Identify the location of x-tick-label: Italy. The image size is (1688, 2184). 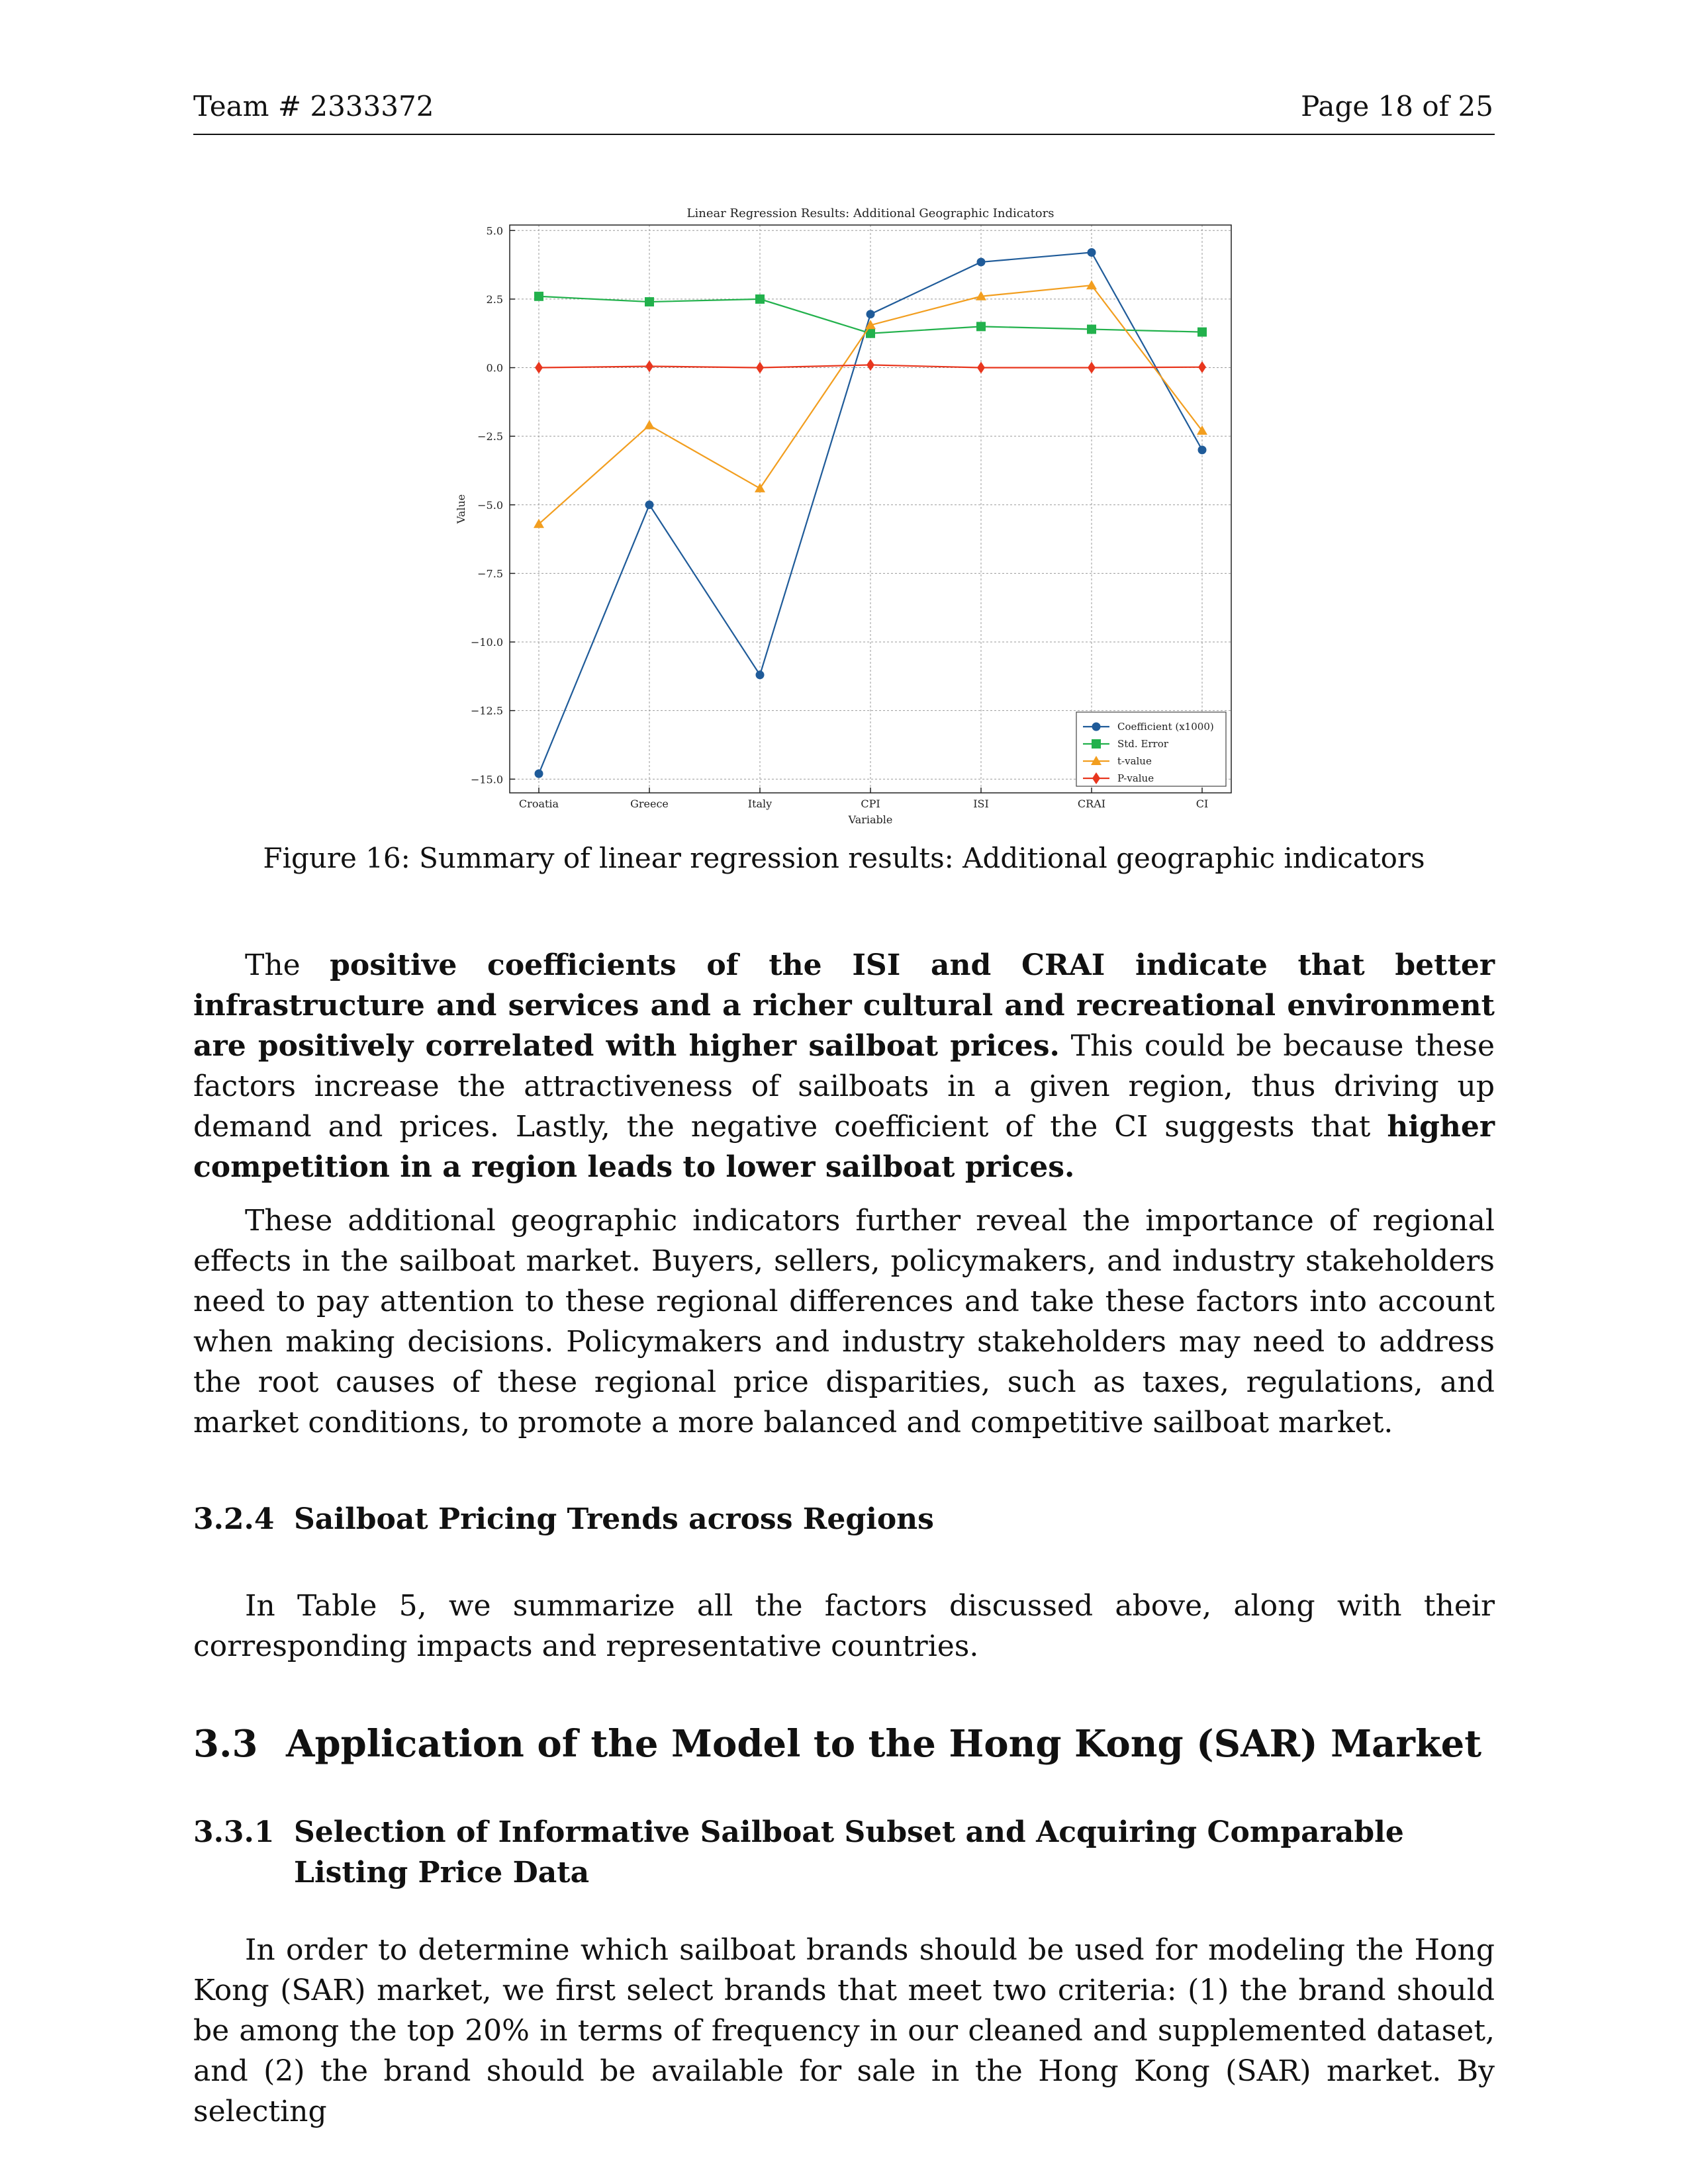
(760, 803).